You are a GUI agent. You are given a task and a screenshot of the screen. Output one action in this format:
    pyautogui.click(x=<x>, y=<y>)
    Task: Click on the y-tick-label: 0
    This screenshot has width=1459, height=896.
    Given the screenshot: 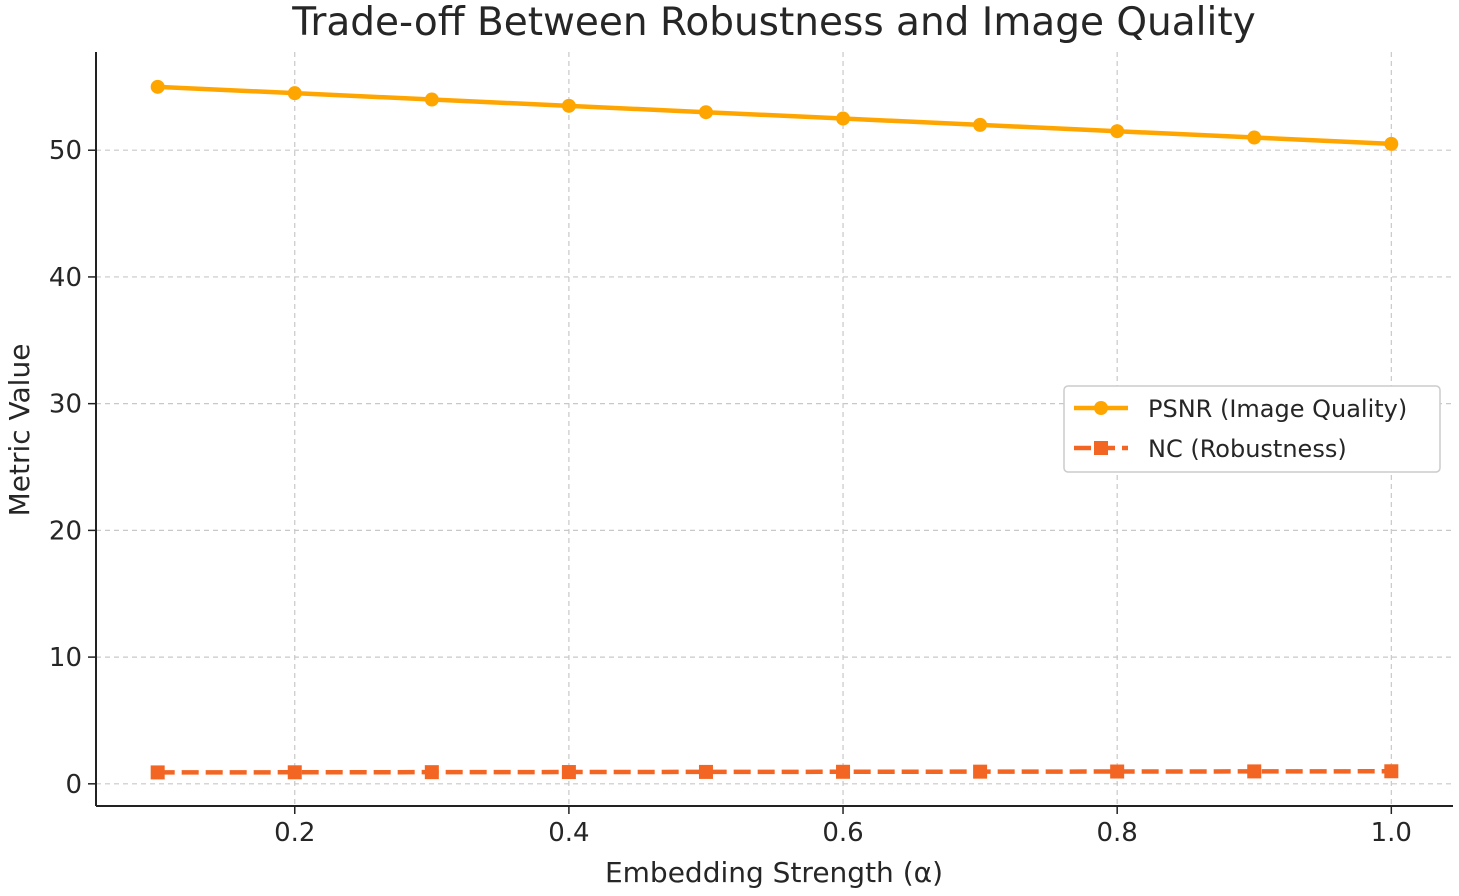 What is the action you would take?
    pyautogui.click(x=73, y=785)
    